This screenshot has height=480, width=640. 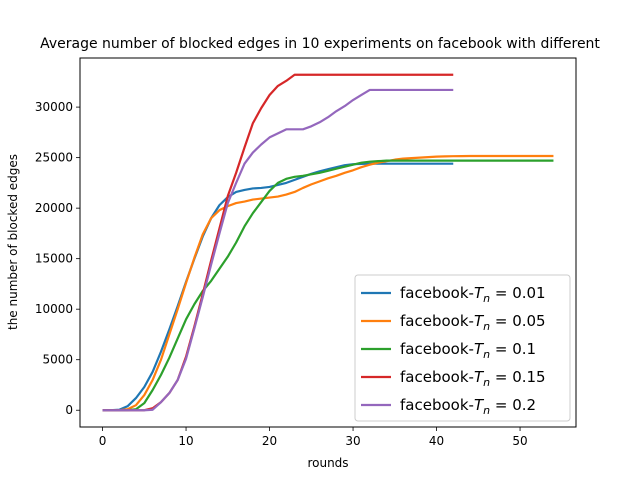 I want to click on legend-label-1: facebook-Tn = 0.05, so click(x=473, y=322).